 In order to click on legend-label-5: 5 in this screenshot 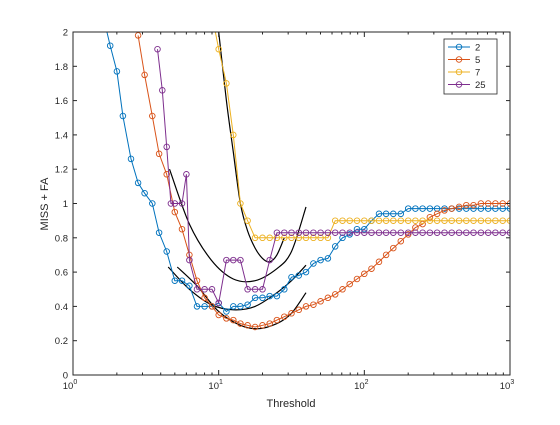, I will do `click(477, 60)`.